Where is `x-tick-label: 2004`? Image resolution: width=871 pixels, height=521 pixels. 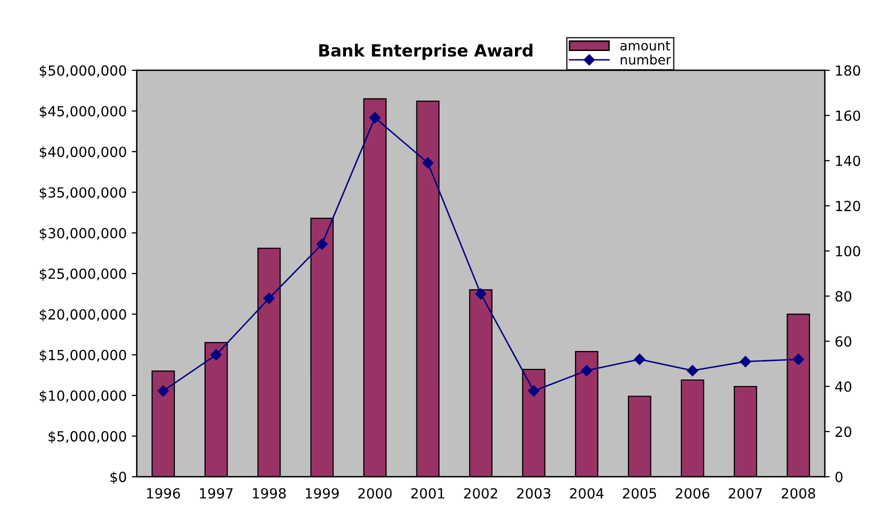
x-tick-label: 2004 is located at coordinates (587, 493).